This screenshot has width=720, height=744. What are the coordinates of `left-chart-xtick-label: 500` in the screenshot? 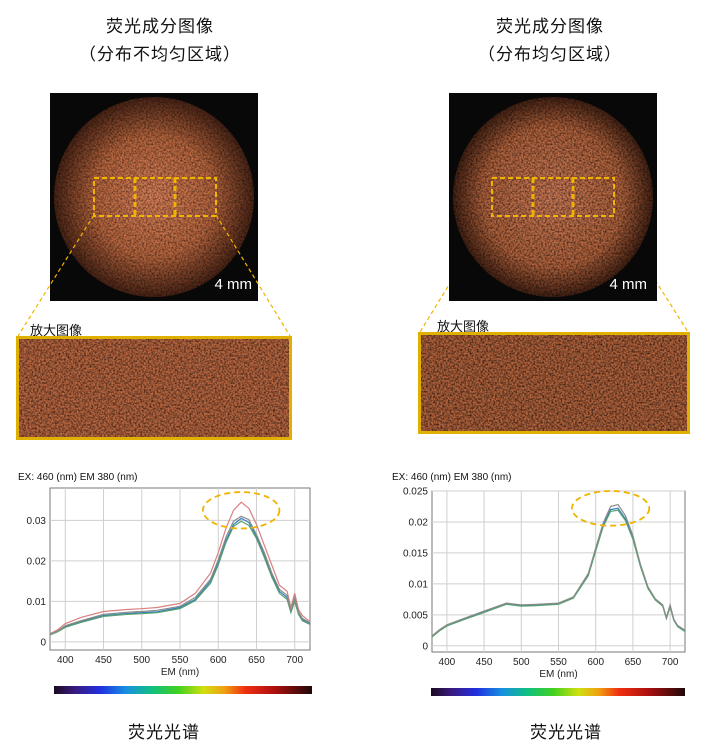 It's located at (141, 660).